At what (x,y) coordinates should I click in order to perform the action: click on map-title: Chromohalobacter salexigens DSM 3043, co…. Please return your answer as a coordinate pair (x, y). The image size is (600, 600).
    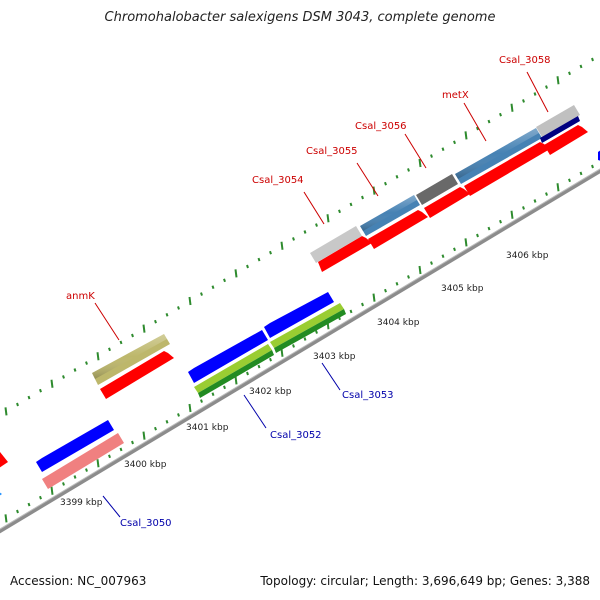
    Looking at the image, I should click on (300, 17).